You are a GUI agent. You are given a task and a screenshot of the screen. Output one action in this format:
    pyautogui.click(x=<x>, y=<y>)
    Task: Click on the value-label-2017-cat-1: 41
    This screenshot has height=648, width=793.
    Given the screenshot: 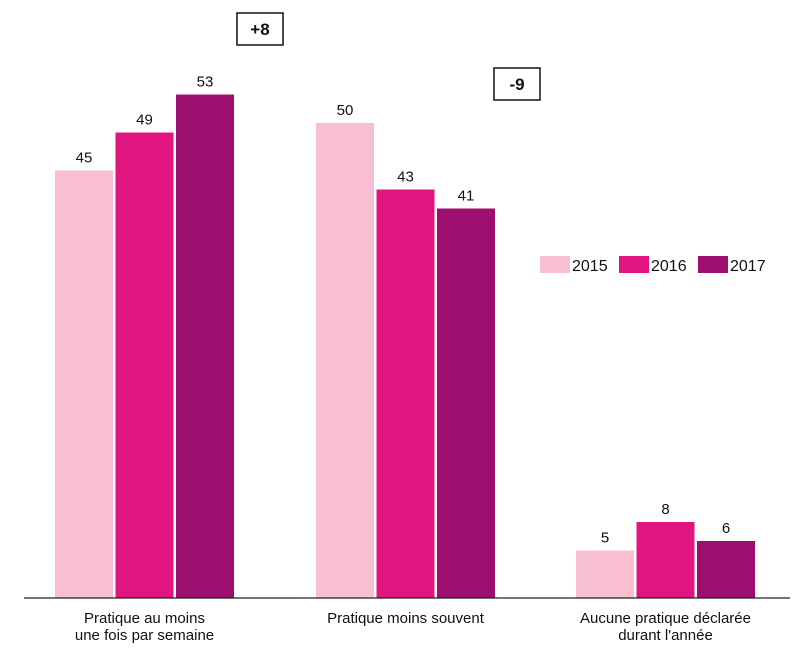 What is the action you would take?
    pyautogui.click(x=466, y=196)
    